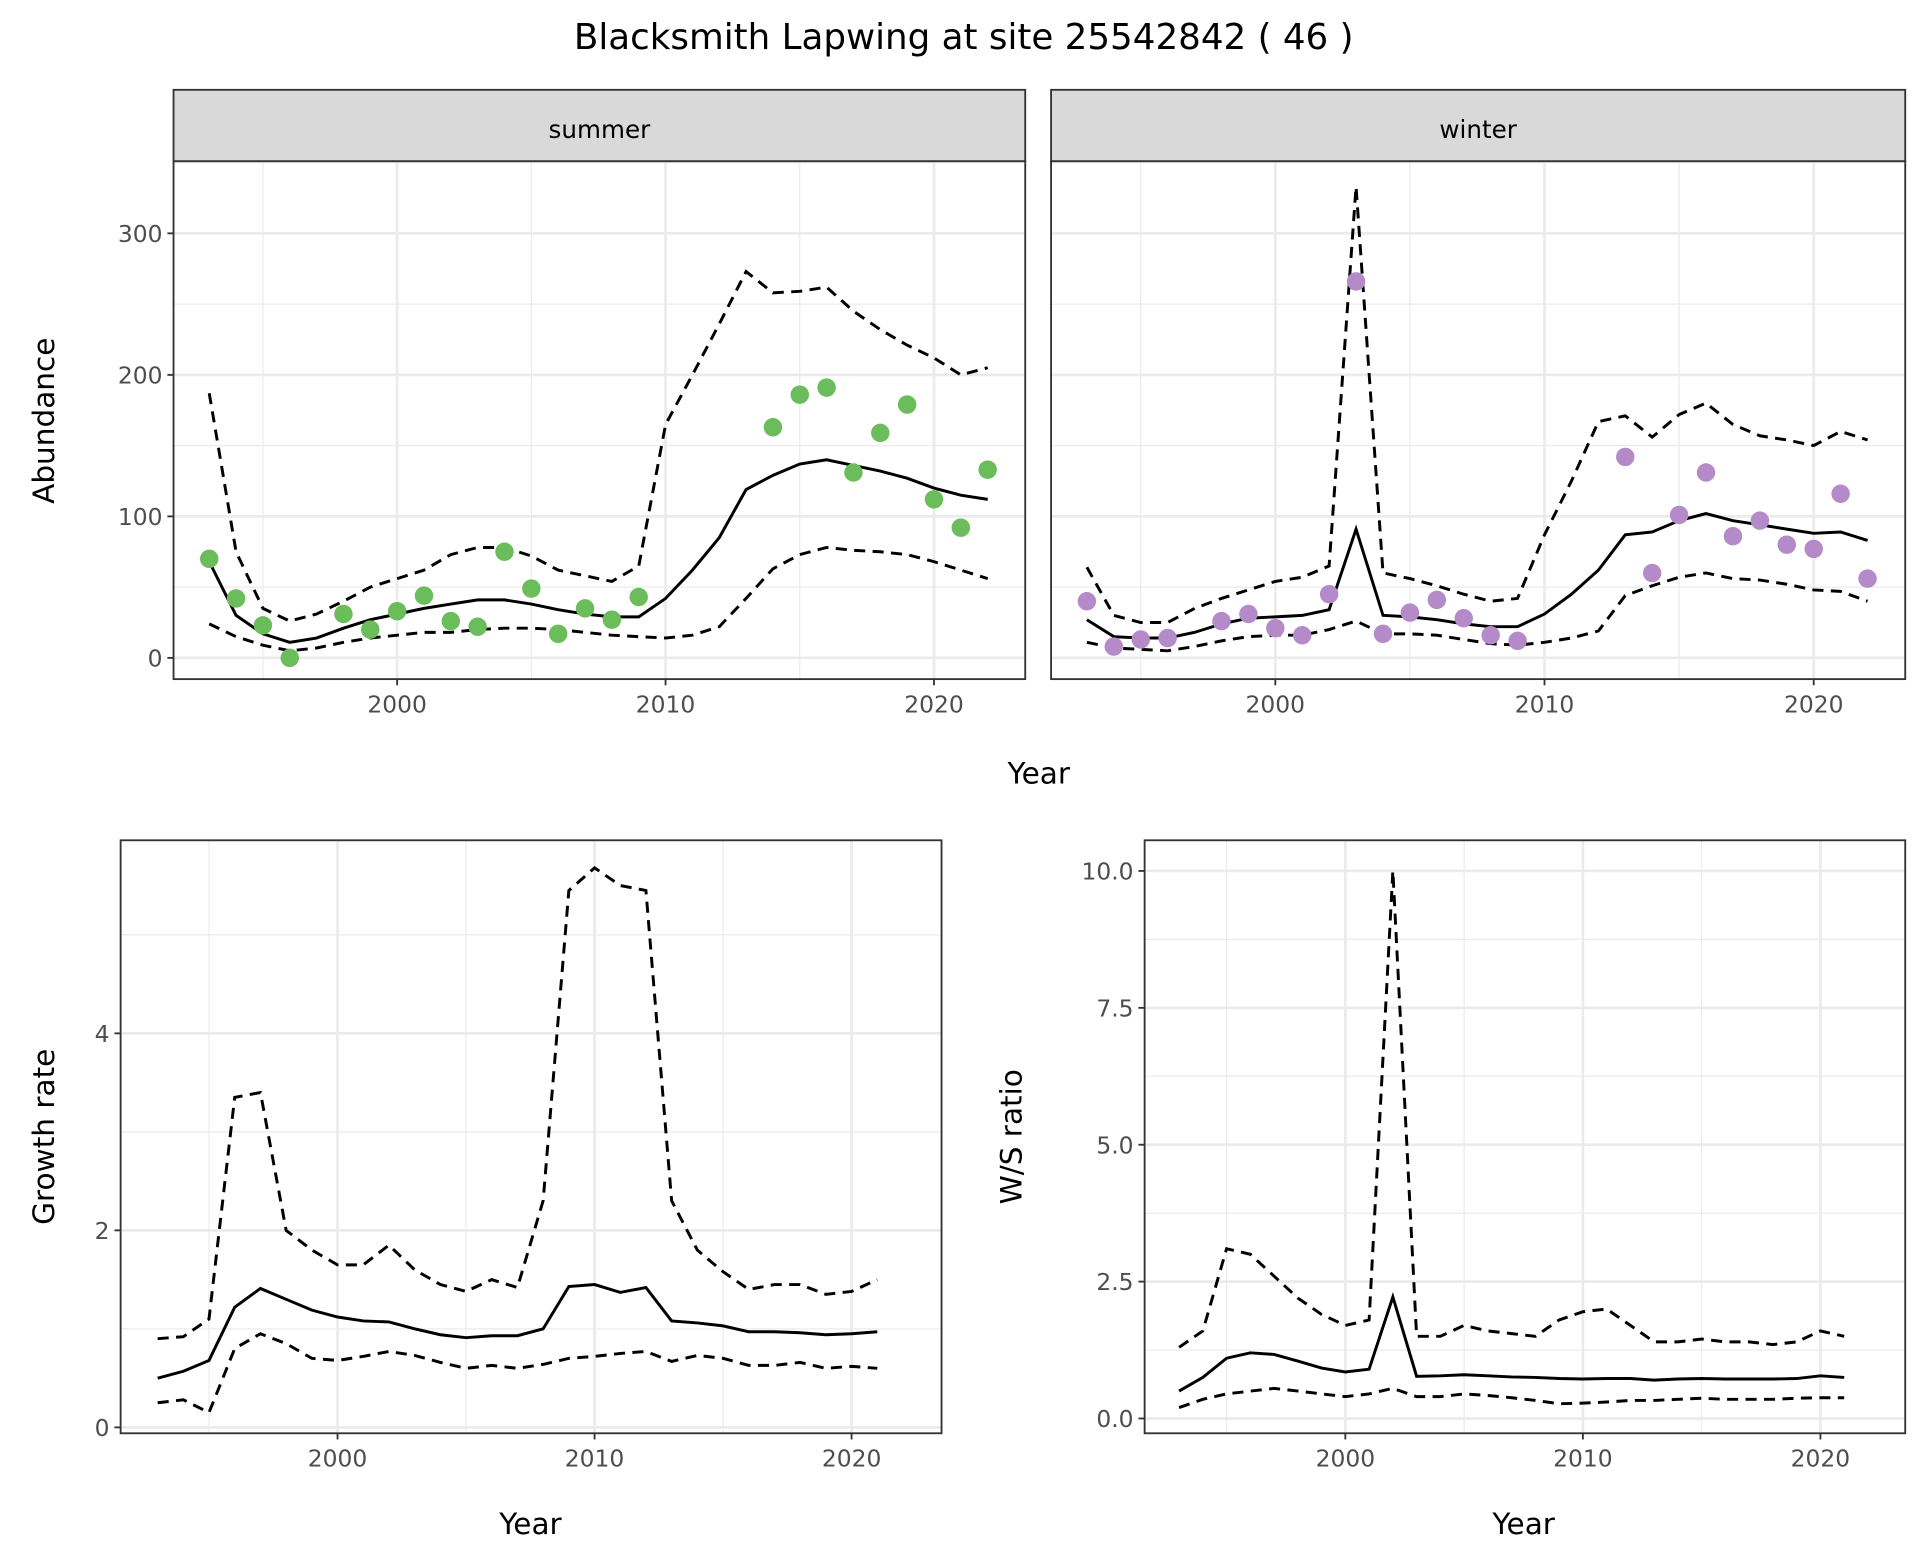  I want to click on facet-strip-label: winter, so click(1478, 129).